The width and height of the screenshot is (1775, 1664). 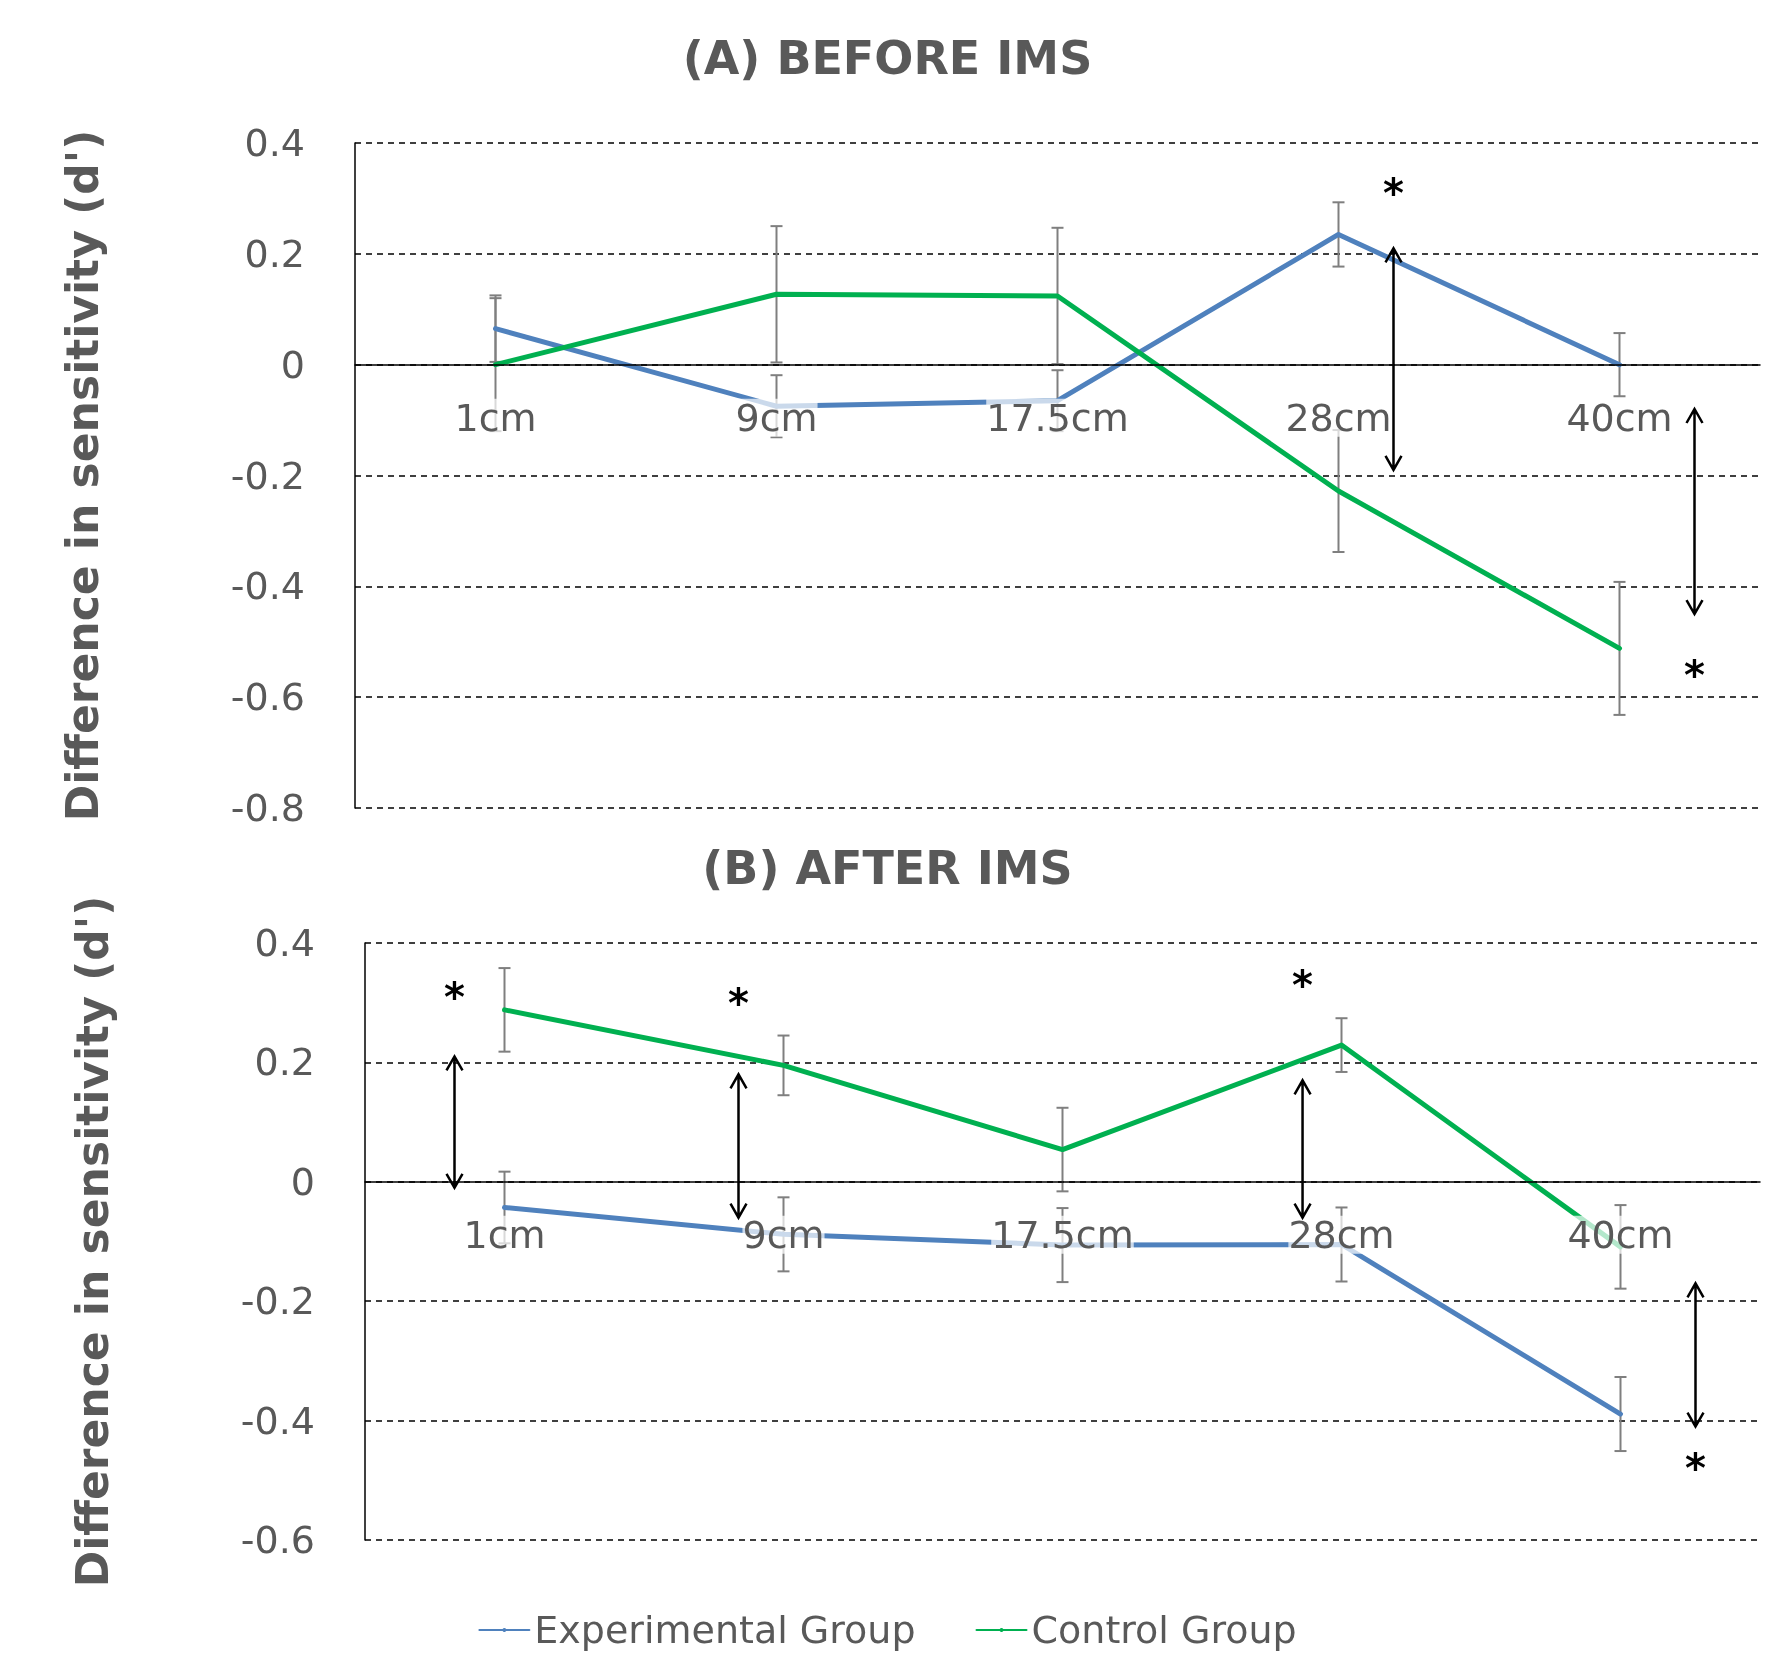 I want to click on chart-title: (B) AFTER IMS, so click(x=887, y=868).